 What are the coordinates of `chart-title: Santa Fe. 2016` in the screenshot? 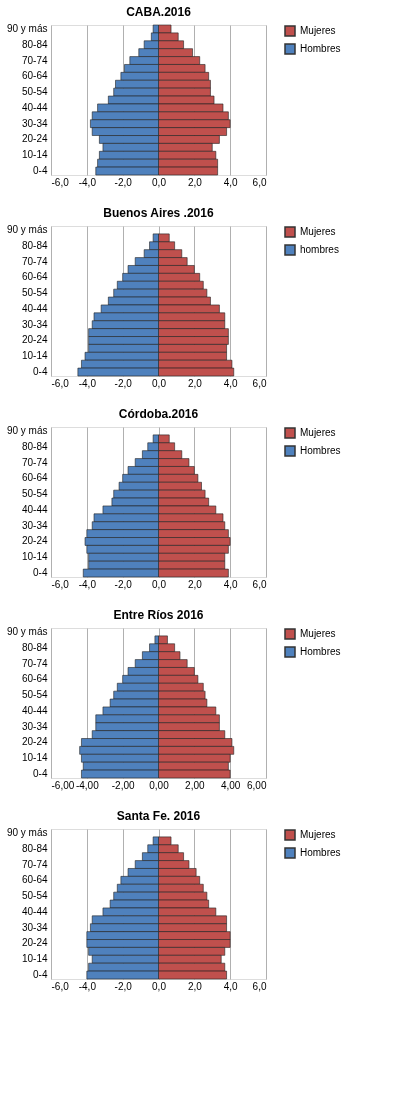 It's located at (158, 816).